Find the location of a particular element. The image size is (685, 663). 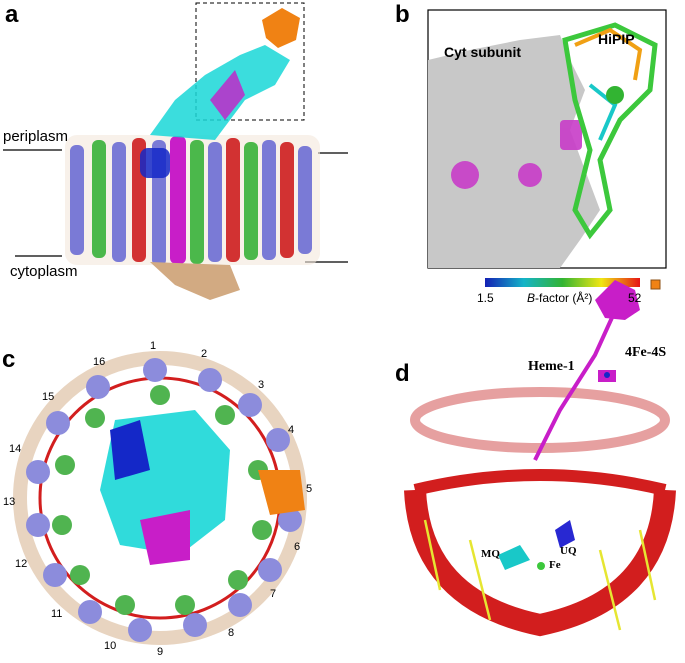

fe-atom is located at coordinates (541, 566).